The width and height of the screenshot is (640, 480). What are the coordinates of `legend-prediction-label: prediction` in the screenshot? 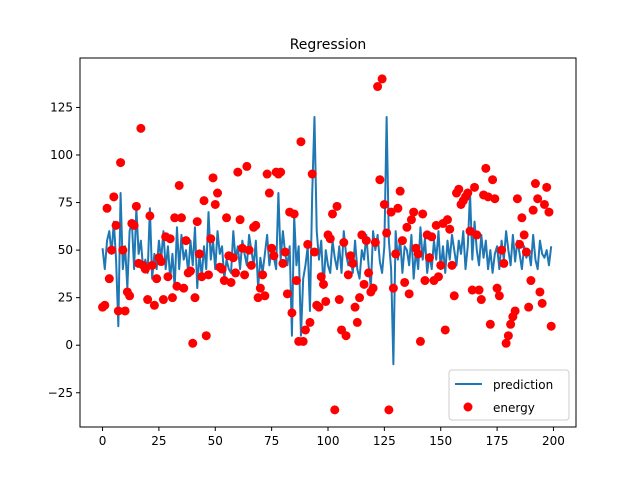 It's located at (523, 385).